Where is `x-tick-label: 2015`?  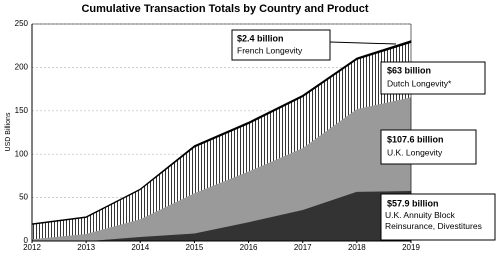
x-tick-label: 2015 is located at coordinates (195, 247).